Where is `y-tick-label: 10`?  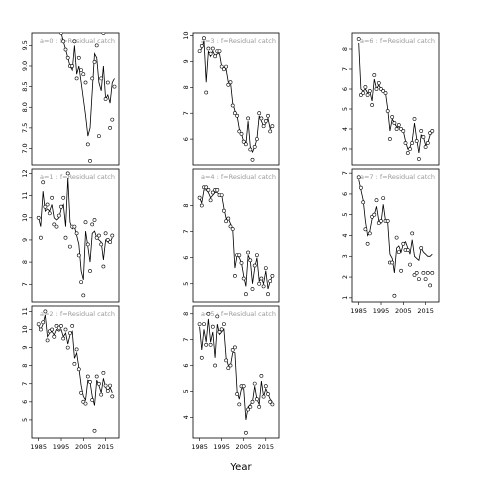 y-tick-label: 10 is located at coordinates (25, 329).